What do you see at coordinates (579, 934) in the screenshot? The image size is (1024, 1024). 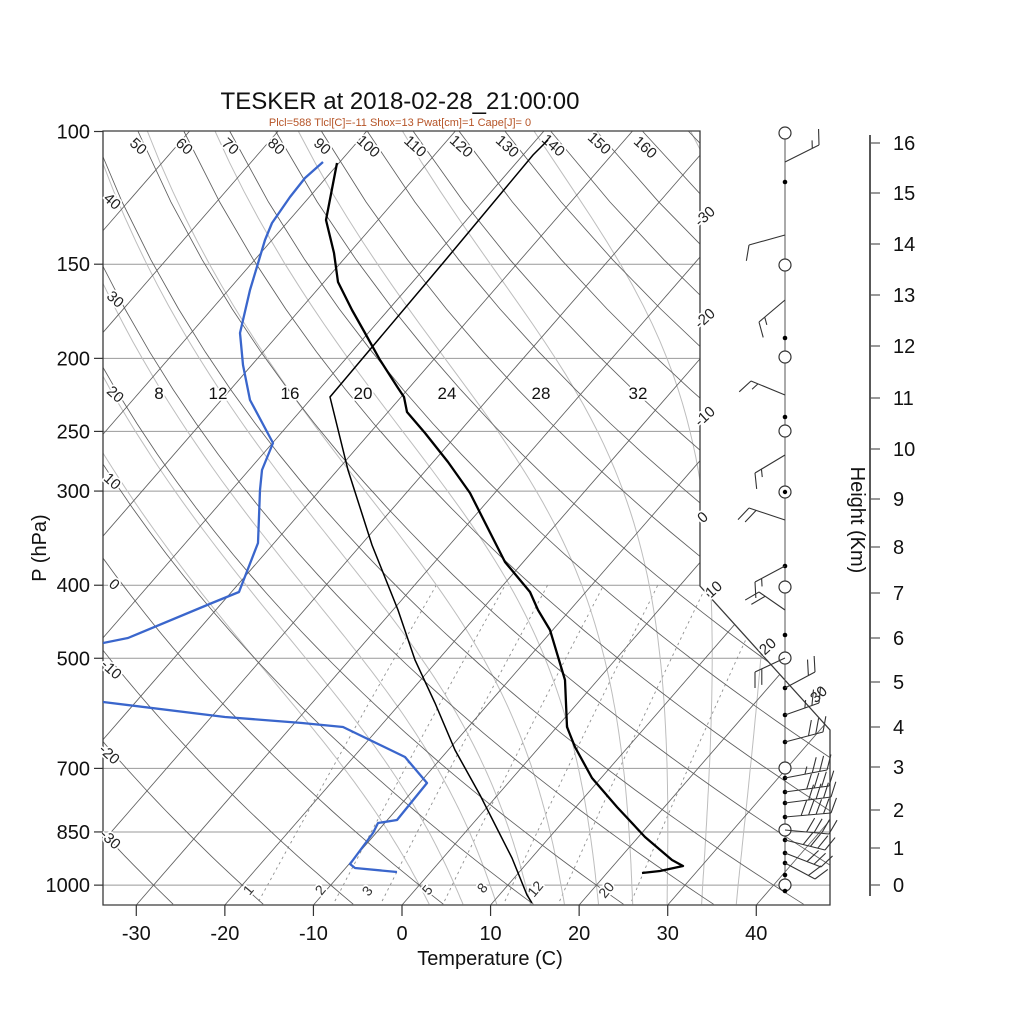 I see `temperature-tick-label: 20` at bounding box center [579, 934].